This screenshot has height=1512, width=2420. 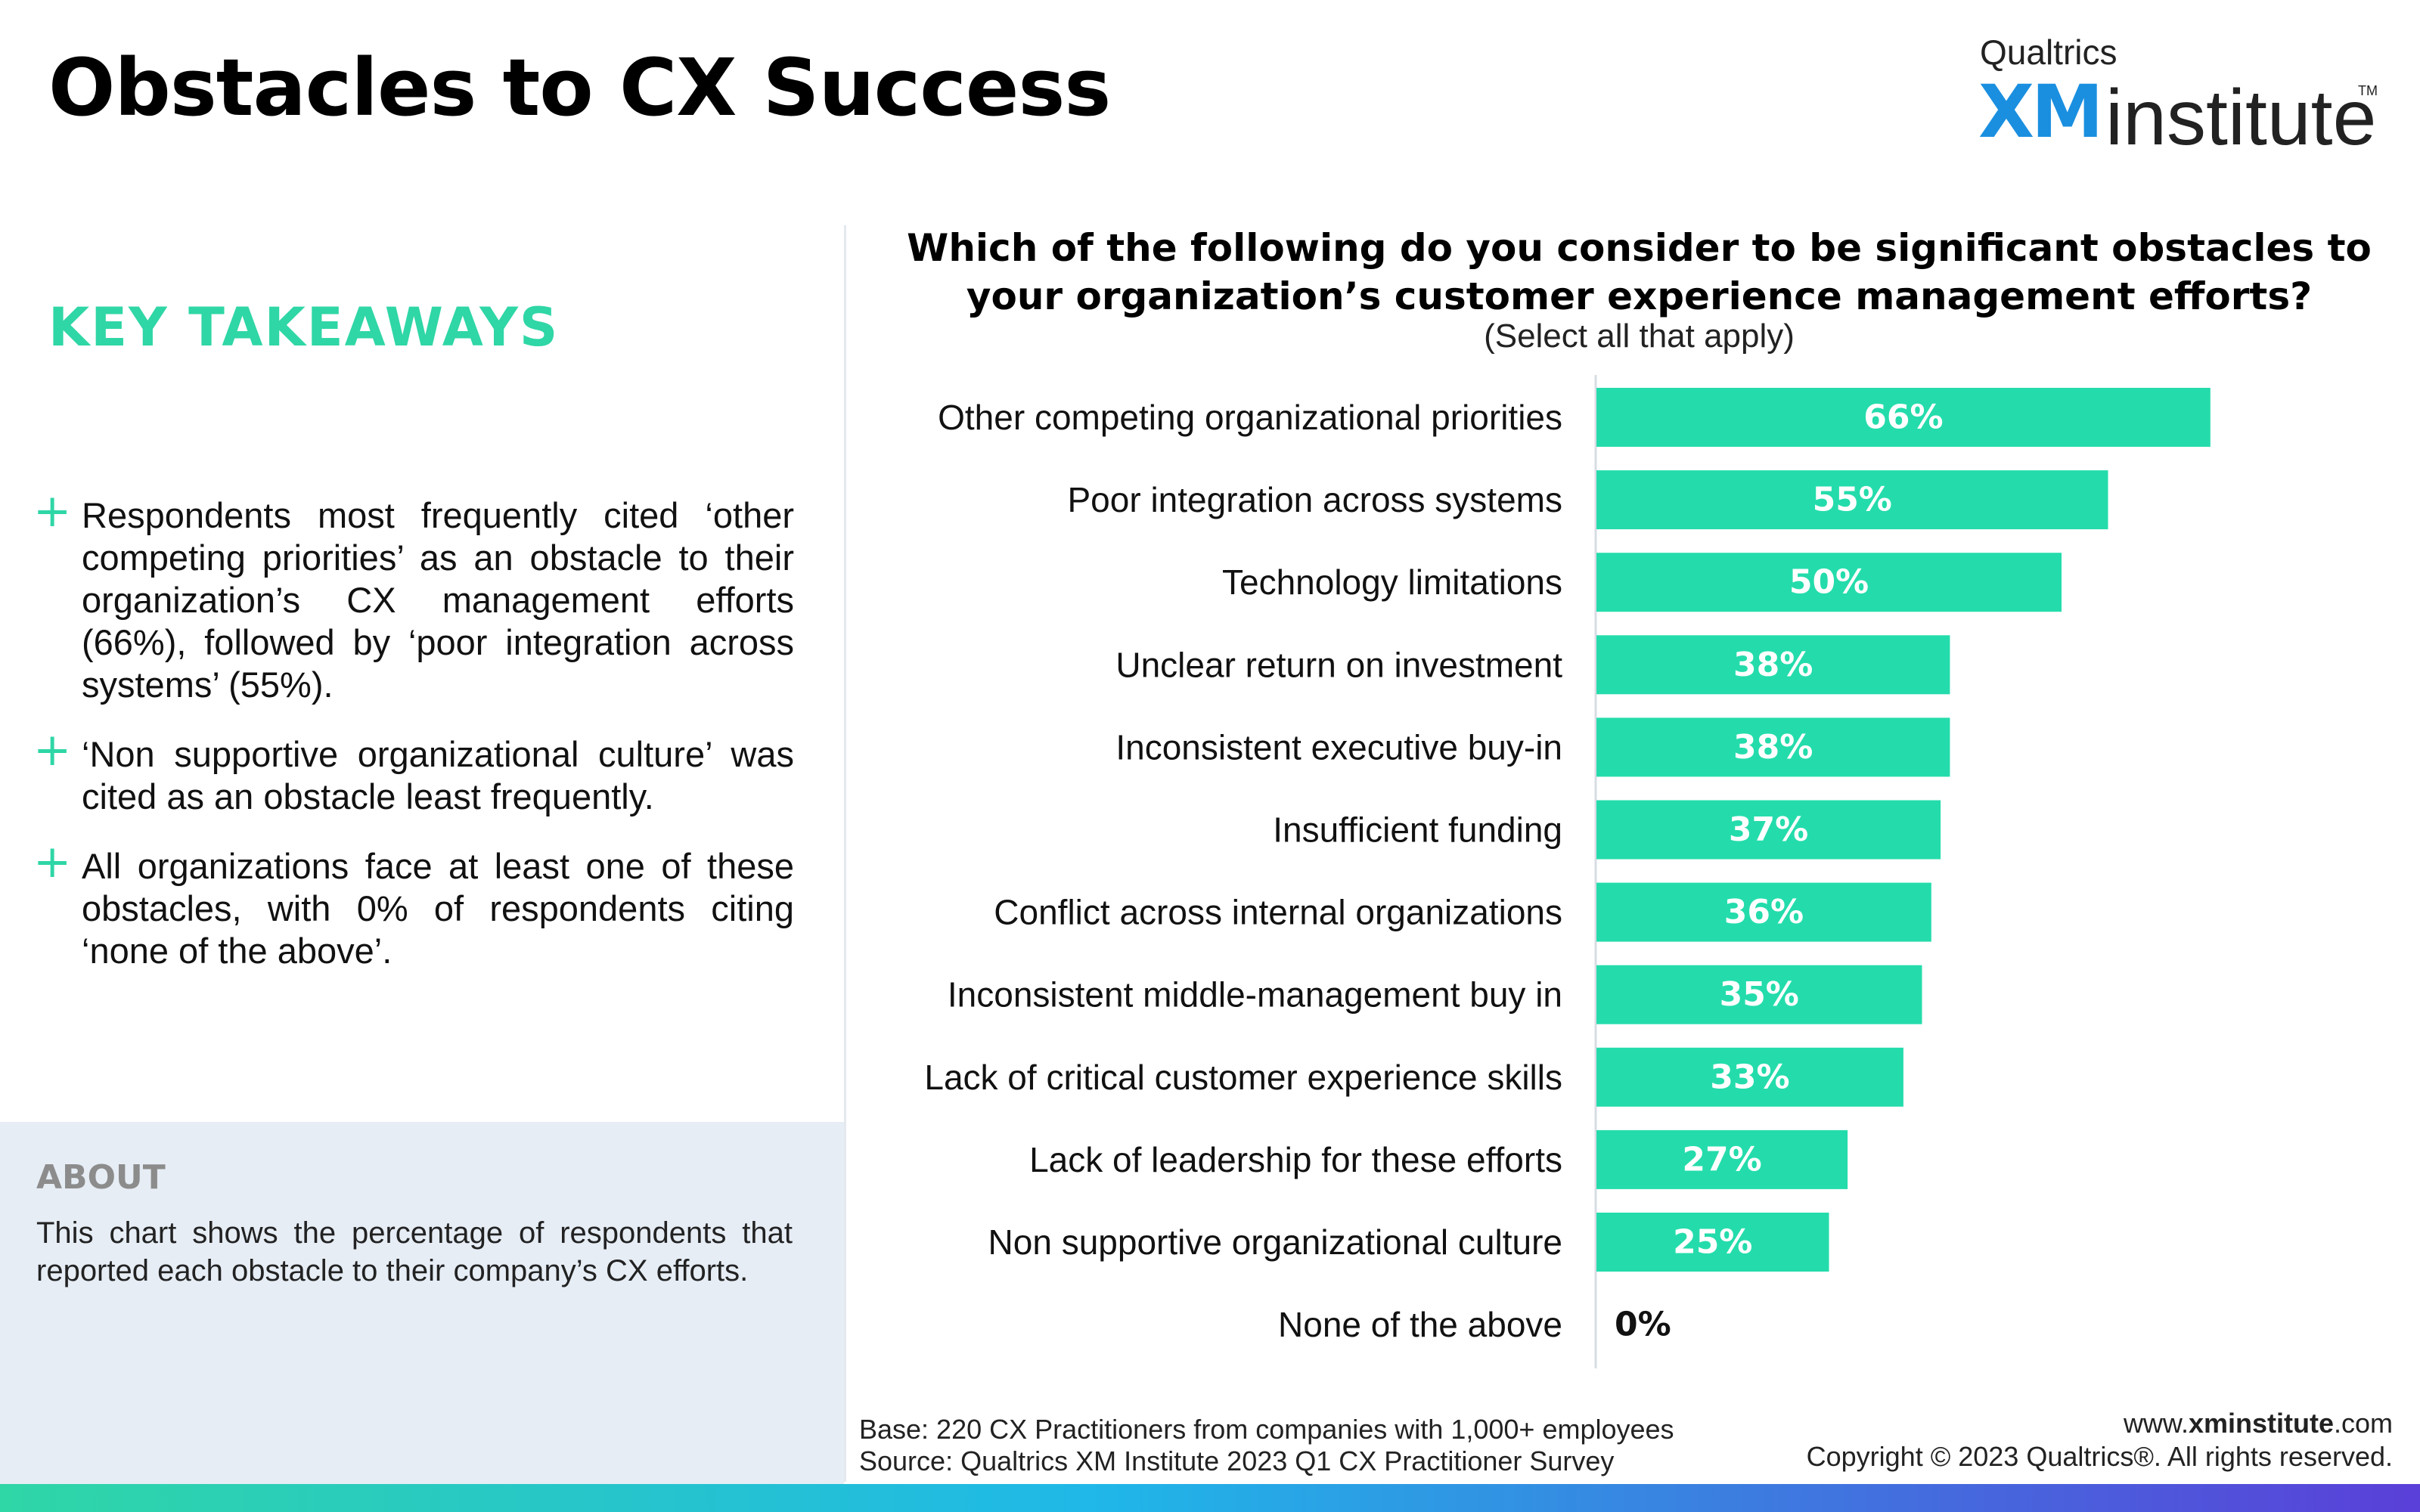 I want to click on value-label: 36%, so click(x=1764, y=912).